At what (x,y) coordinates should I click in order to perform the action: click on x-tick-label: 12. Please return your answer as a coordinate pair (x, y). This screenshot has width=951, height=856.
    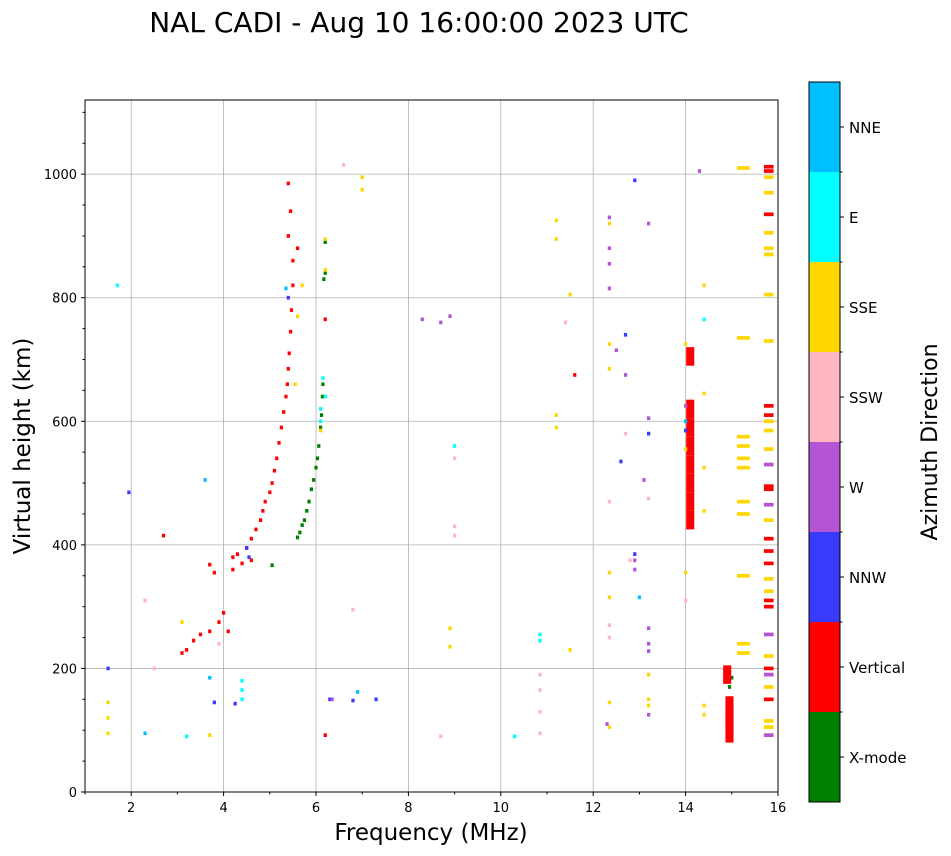
    Looking at the image, I should click on (593, 808).